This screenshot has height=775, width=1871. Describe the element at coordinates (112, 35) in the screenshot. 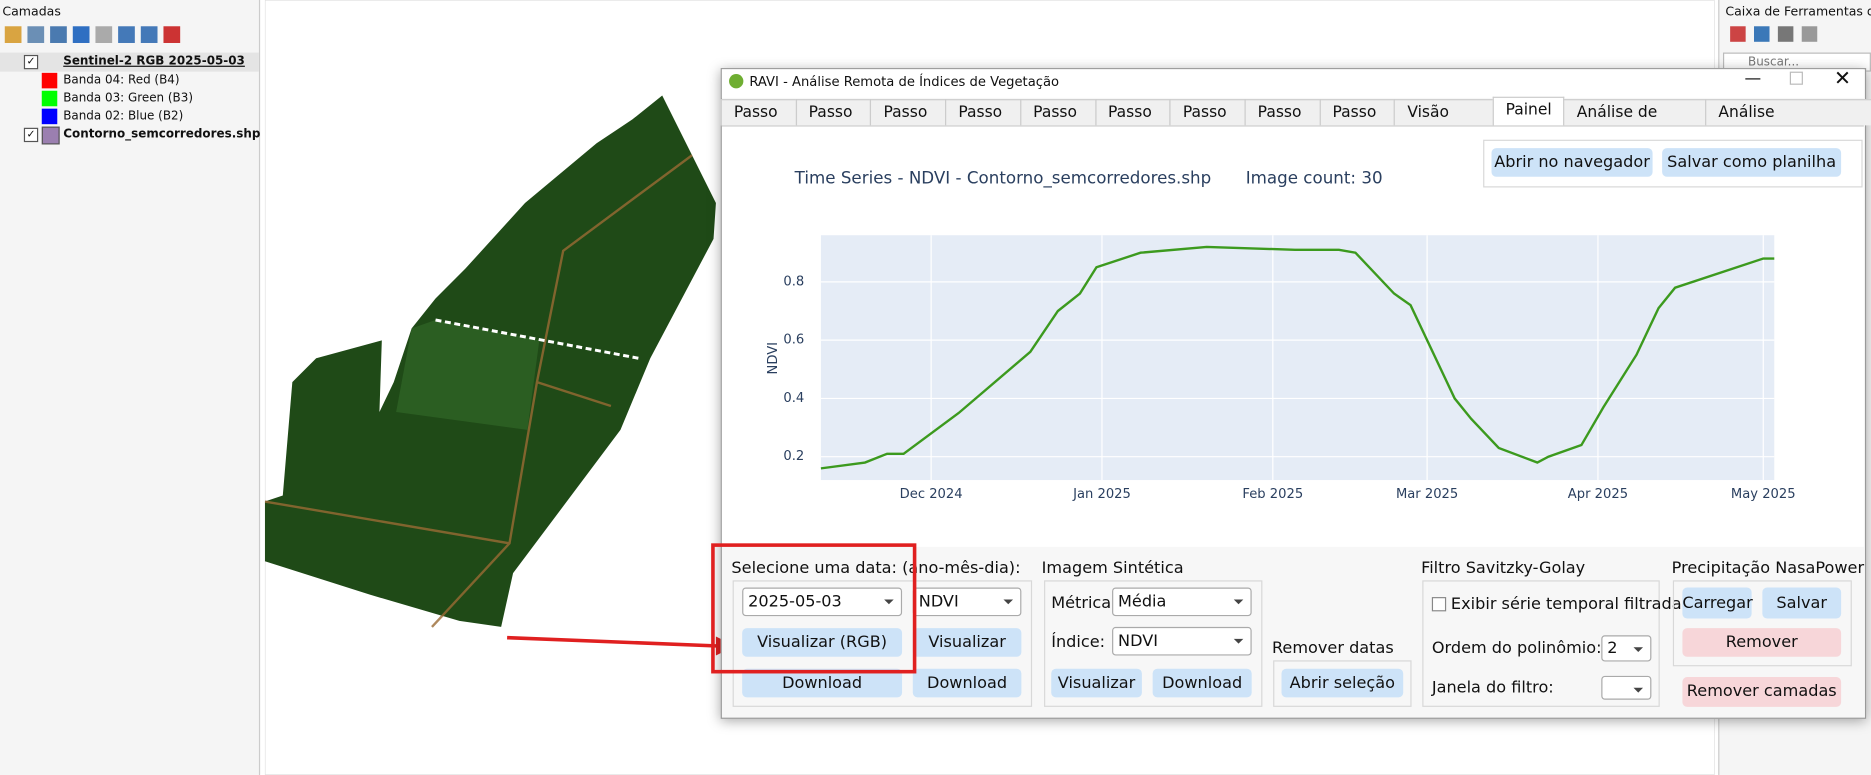

I see `layer-toolbar` at that location.